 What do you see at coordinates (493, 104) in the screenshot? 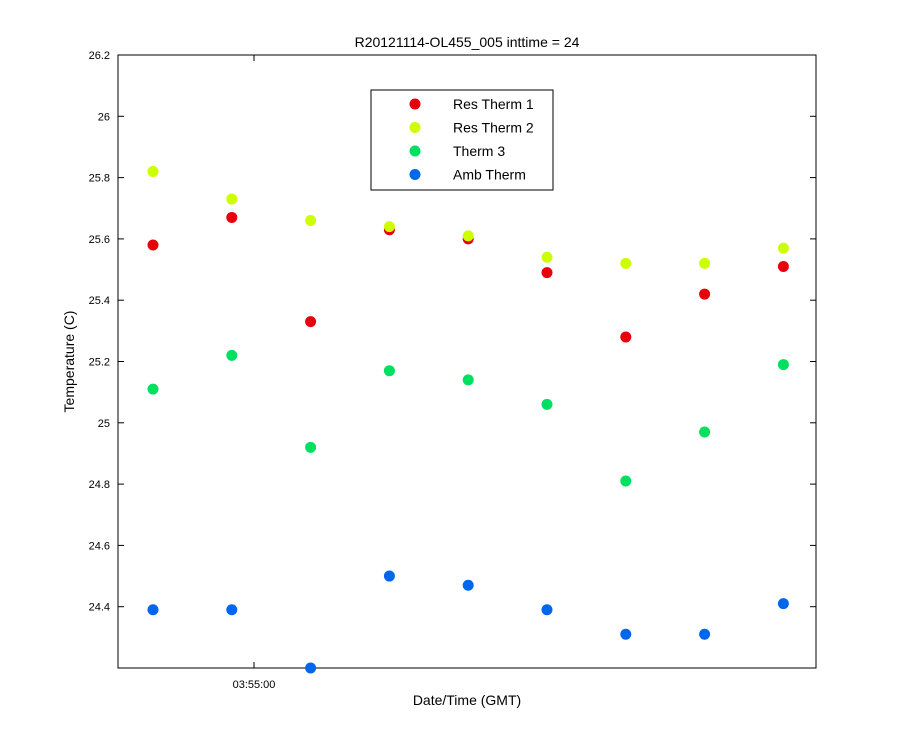
I see `legend-label: Res Therm 1` at bounding box center [493, 104].